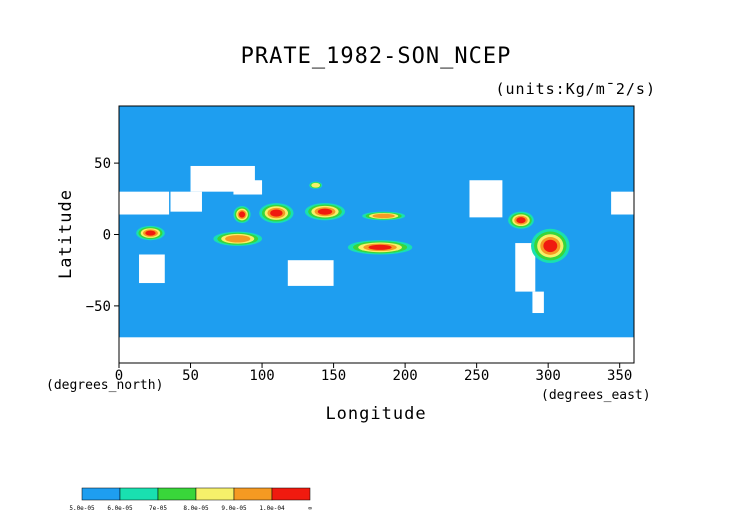 This screenshot has width=752, height=532. Describe the element at coordinates (310, 508) in the screenshot. I see `colorbar-label-6: ∞` at that location.